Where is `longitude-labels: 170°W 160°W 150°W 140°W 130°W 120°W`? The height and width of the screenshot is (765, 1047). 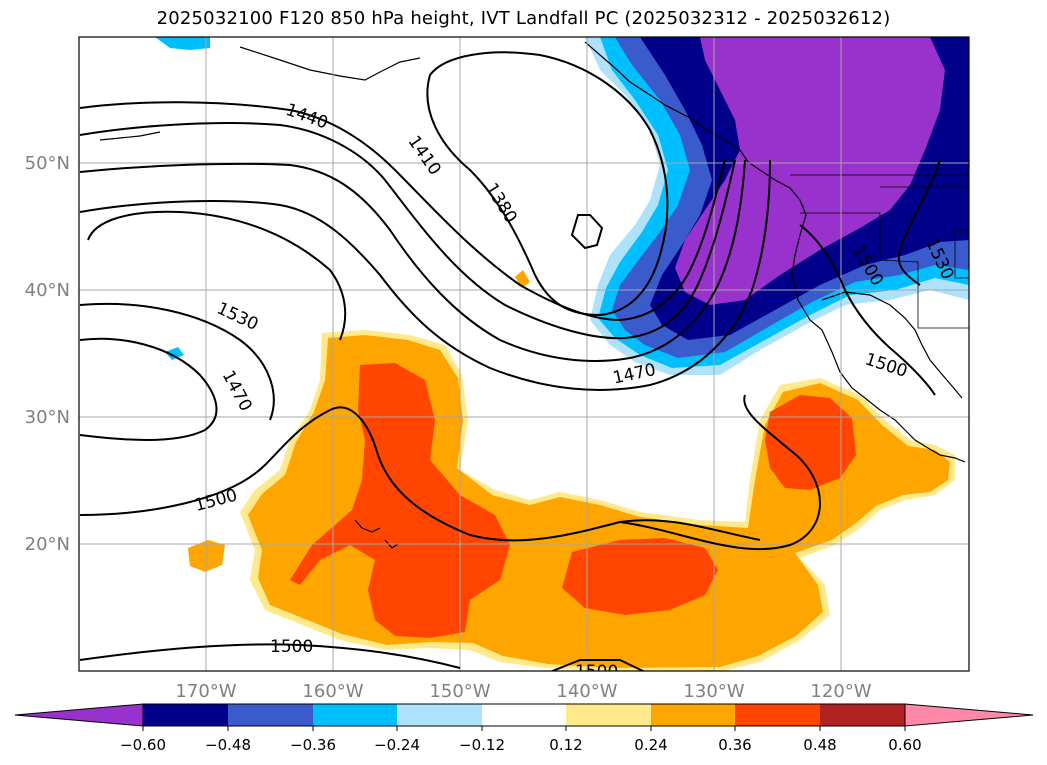
longitude-labels: 170°W 160°W 150°W 140°W 130°W 120°W is located at coordinates (523, 691).